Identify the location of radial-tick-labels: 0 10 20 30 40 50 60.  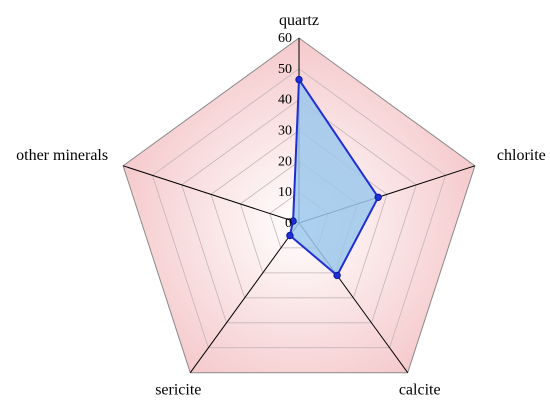
(285, 131).